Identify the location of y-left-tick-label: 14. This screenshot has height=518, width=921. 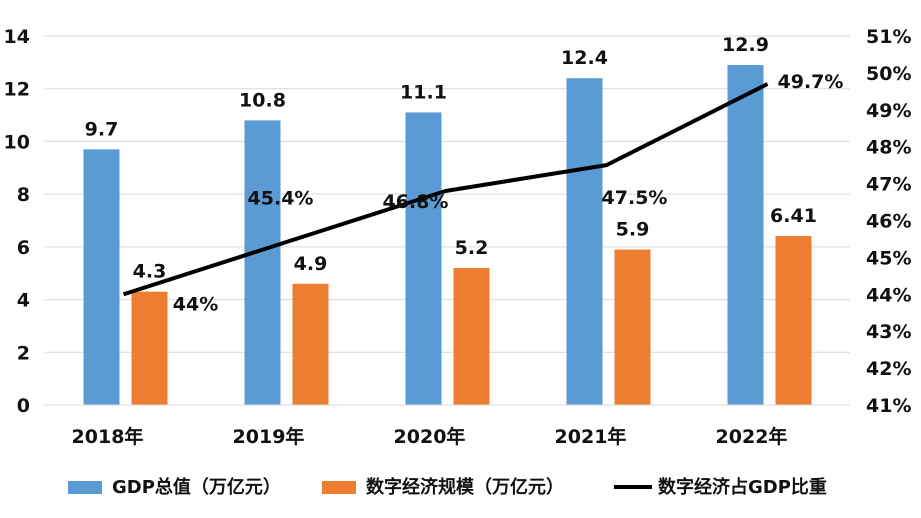
(17, 37).